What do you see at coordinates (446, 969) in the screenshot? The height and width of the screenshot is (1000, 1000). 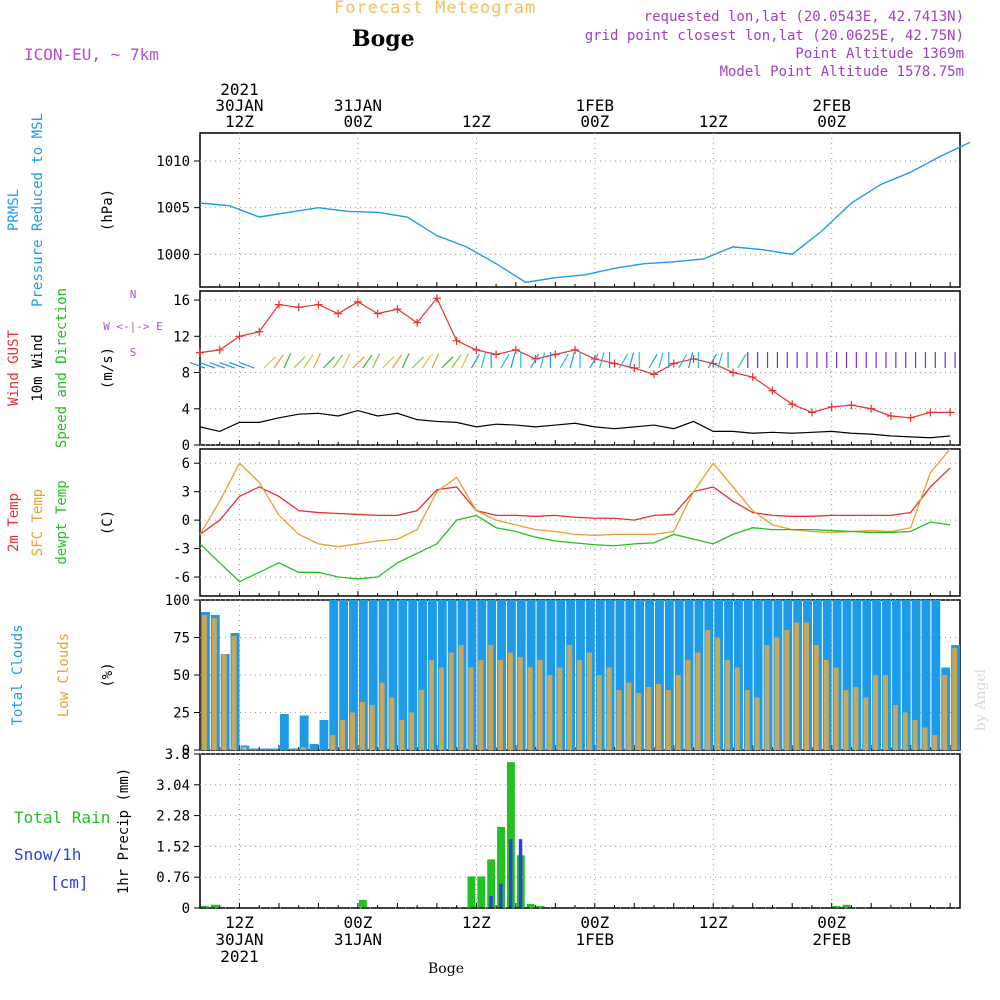 I see `x-axis-label: Boge` at bounding box center [446, 969].